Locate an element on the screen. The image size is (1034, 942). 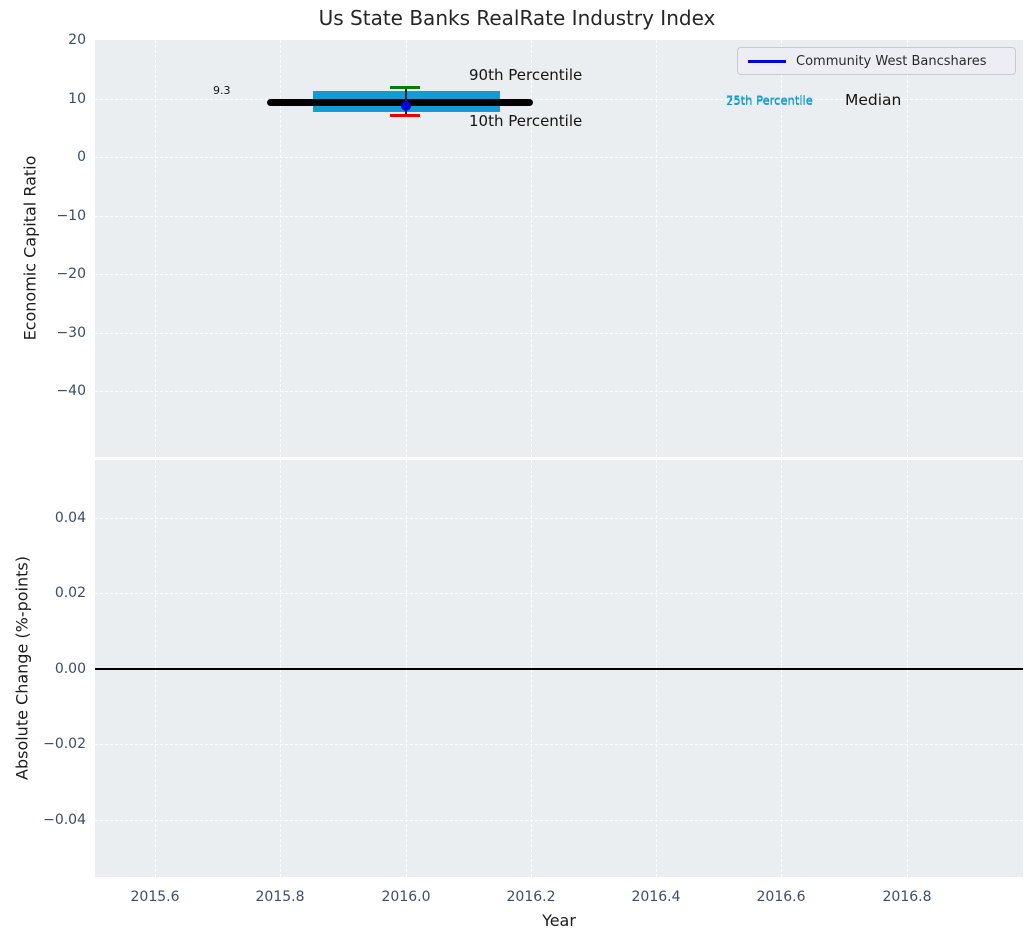
zero-line is located at coordinates (559, 669).